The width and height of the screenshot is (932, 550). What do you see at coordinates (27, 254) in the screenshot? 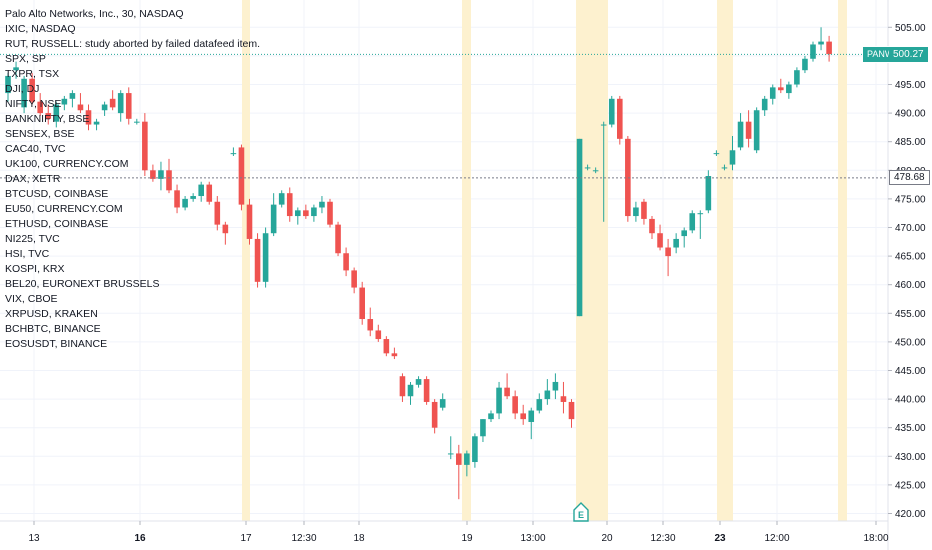
I see `overlay-item: HSI, TVC` at bounding box center [27, 254].